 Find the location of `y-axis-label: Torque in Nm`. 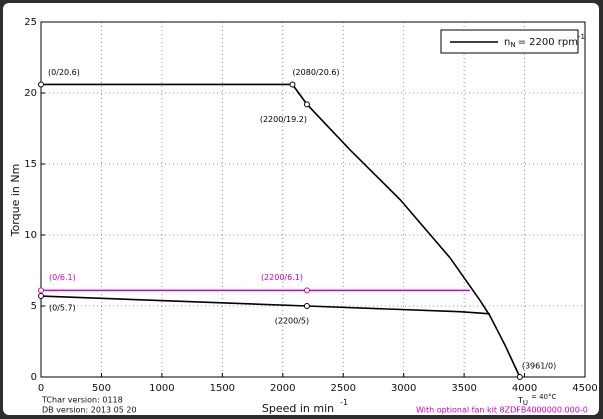

y-axis-label: Torque in Nm is located at coordinates (15, 201).